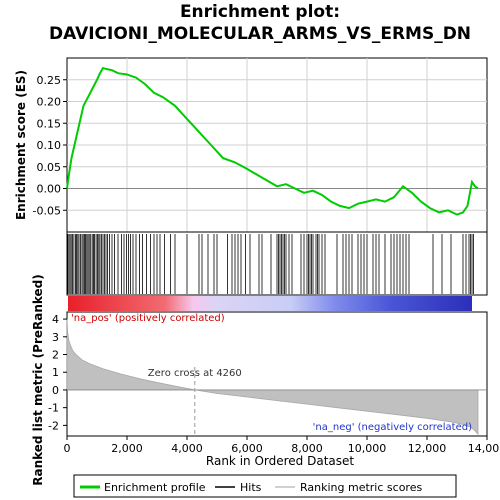 The height and width of the screenshot is (500, 500). I want to click on es-y-tick-label: -0.05, so click(47, 210).